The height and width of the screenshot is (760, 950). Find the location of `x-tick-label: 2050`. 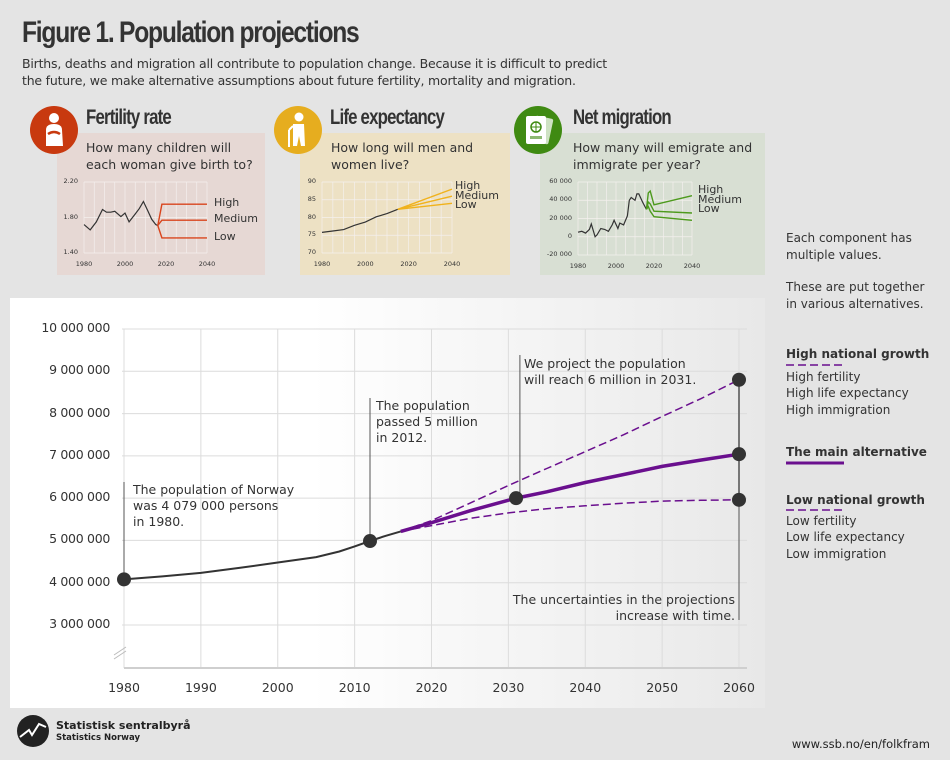

x-tick-label: 2050 is located at coordinates (662, 687).